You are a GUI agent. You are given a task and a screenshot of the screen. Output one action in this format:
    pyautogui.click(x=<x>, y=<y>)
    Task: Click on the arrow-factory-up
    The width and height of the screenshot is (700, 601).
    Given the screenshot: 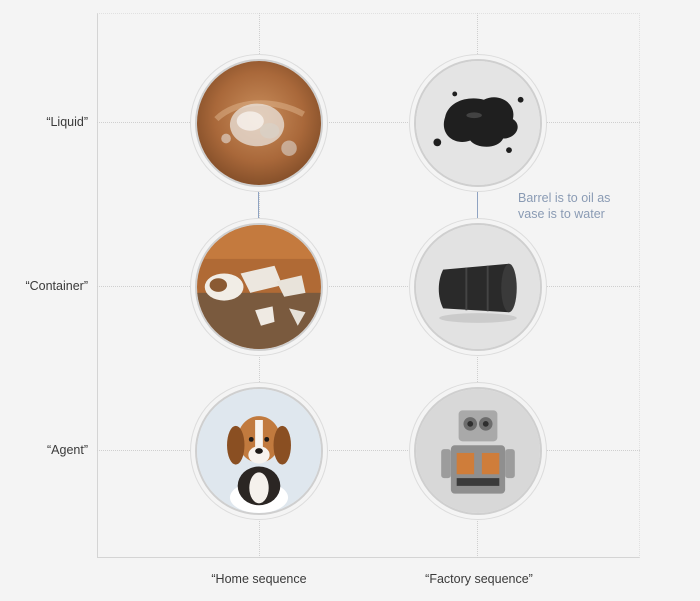 What is the action you would take?
    pyautogui.click(x=477, y=202)
    